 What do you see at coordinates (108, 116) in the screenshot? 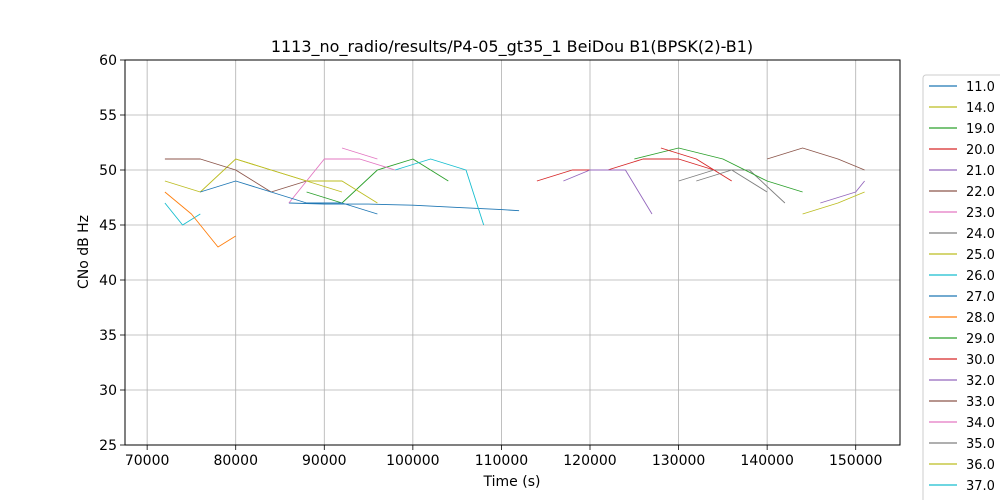
I see `y-tick-label: 55` at bounding box center [108, 116].